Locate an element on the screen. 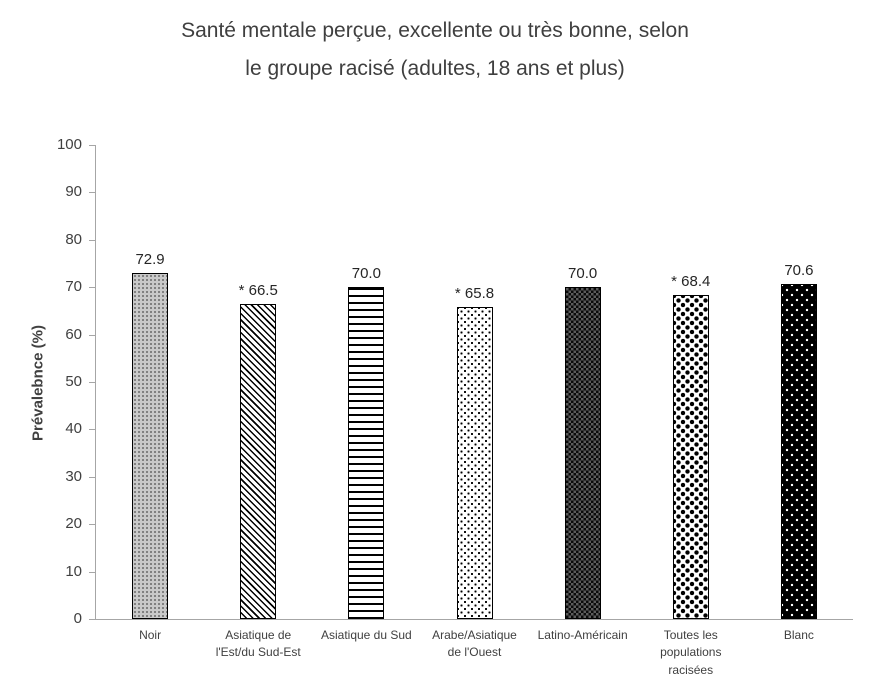  bar-value-label-6: 70.6 is located at coordinates (799, 271).